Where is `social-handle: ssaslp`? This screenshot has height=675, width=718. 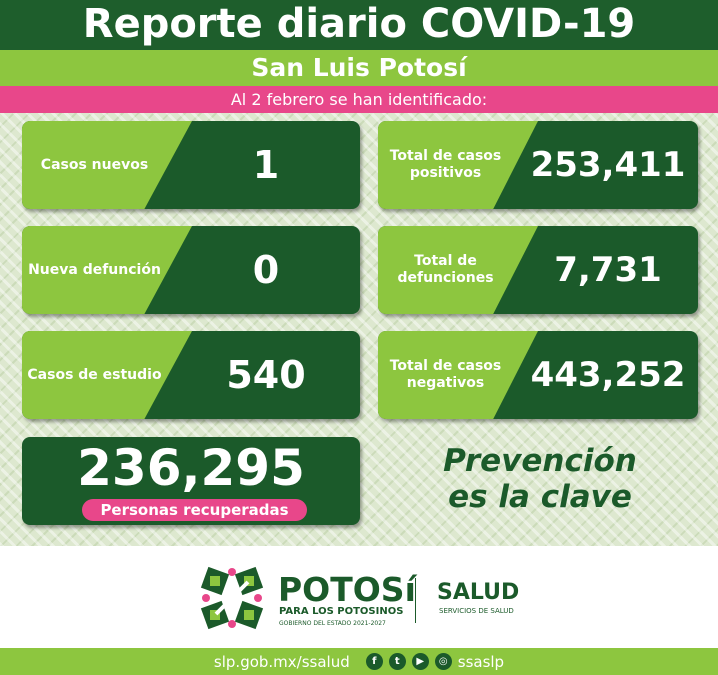
social-handle: ssaslp is located at coordinates (481, 661).